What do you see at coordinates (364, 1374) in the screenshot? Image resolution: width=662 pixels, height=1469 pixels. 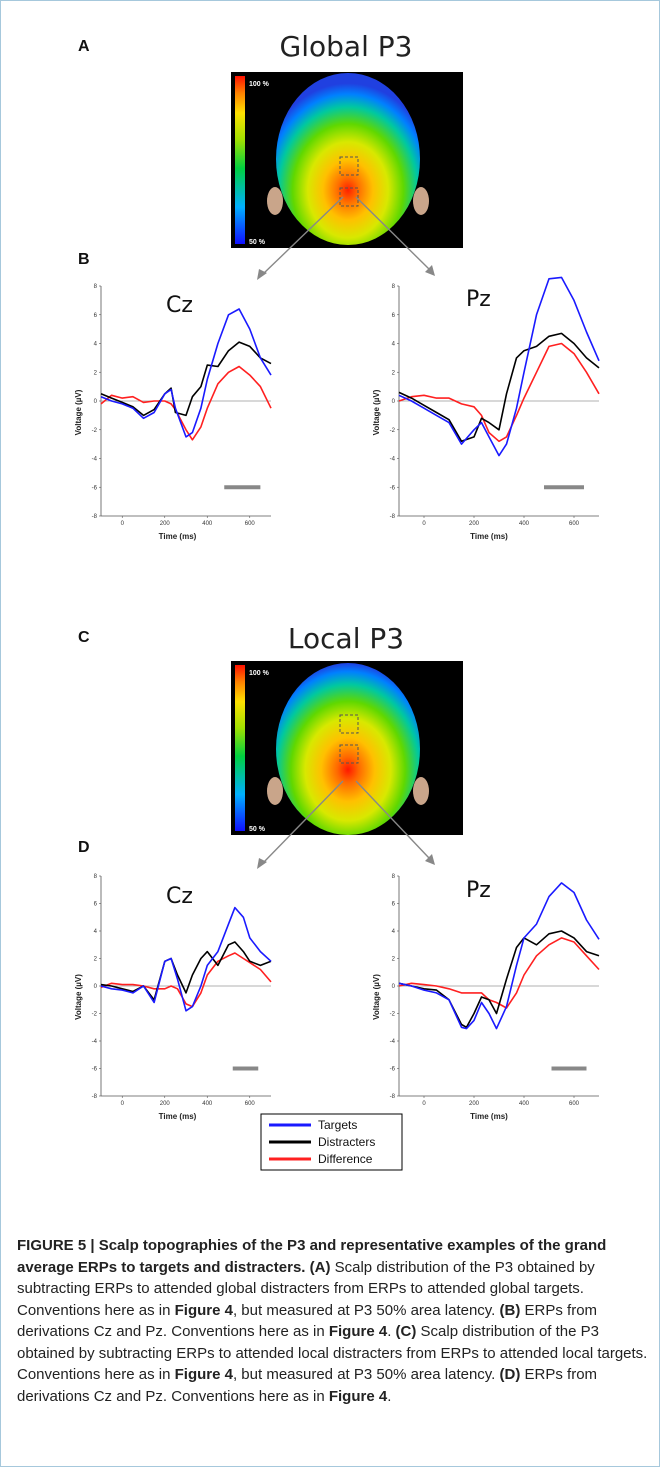 I see `caption-c-text2: , but measured at P3 50% area latency.` at bounding box center [364, 1374].